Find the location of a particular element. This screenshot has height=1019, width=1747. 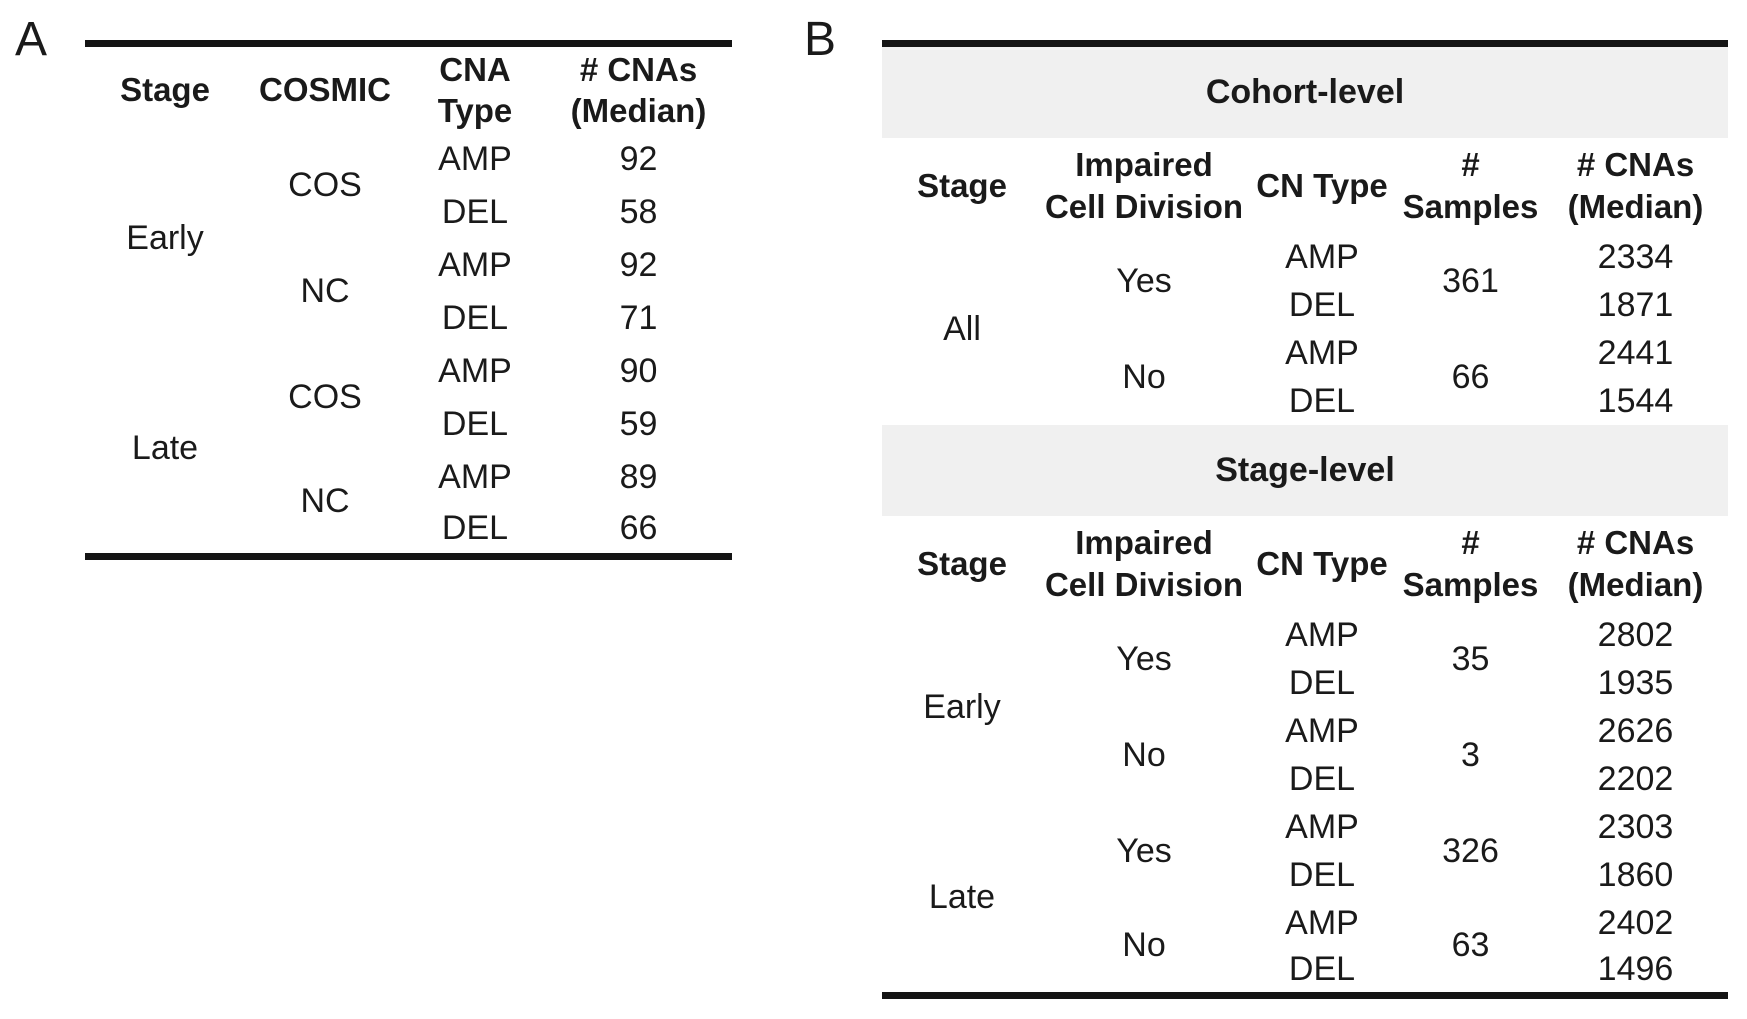

table-row: DEL 71 is located at coordinates (408, 318).